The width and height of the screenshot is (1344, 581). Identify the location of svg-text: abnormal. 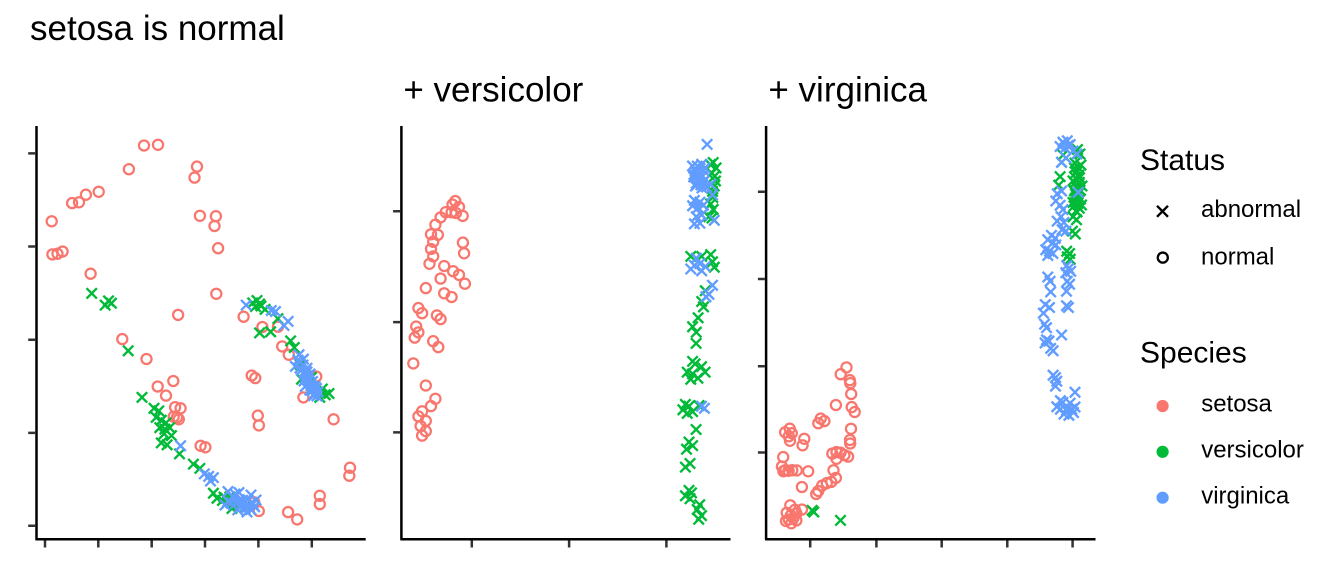
(1251, 209).